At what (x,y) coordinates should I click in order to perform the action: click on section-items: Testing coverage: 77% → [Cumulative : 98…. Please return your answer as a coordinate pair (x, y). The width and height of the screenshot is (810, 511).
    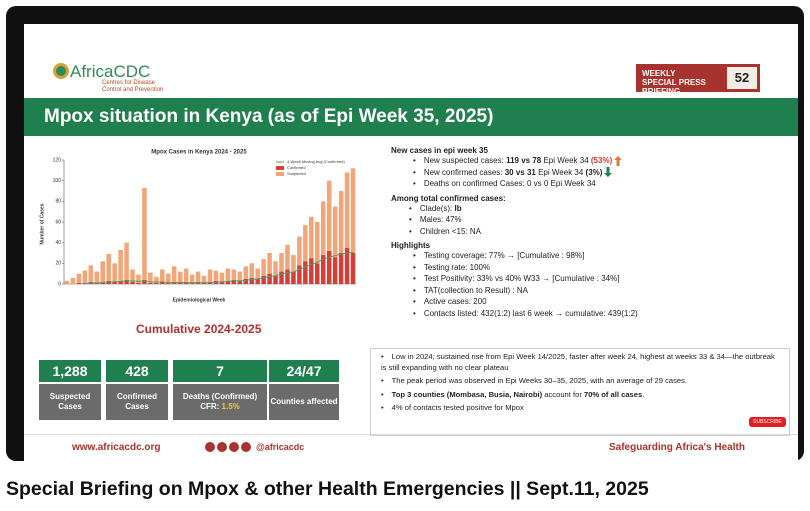
    Looking at the image, I should click on (591, 284).